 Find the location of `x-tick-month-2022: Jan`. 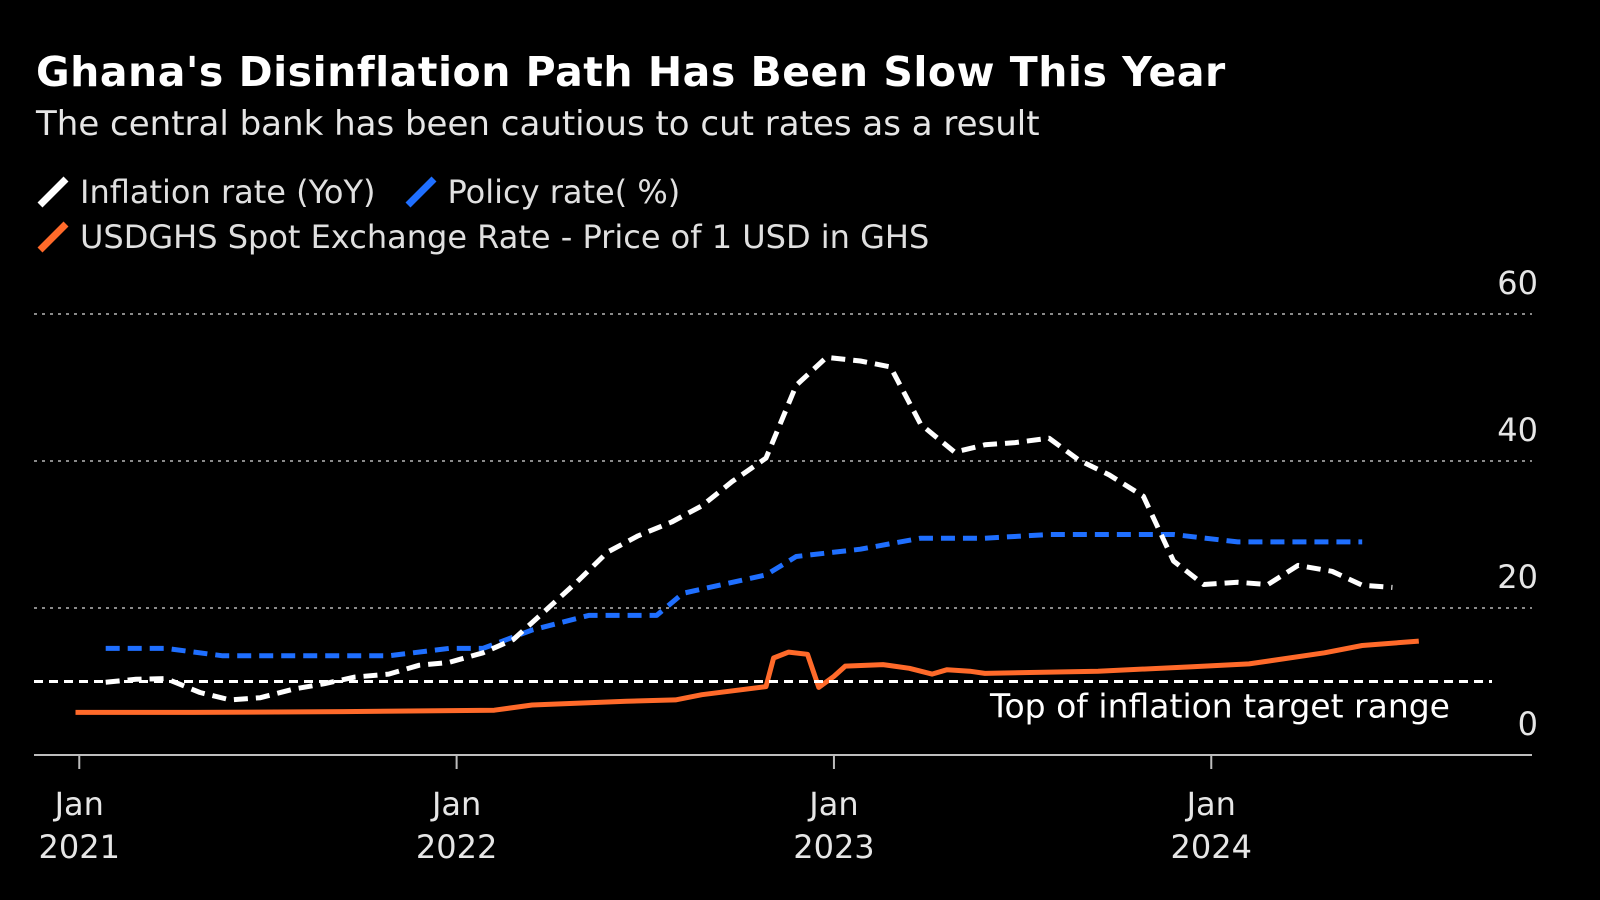

x-tick-month-2022: Jan is located at coordinates (455, 804).